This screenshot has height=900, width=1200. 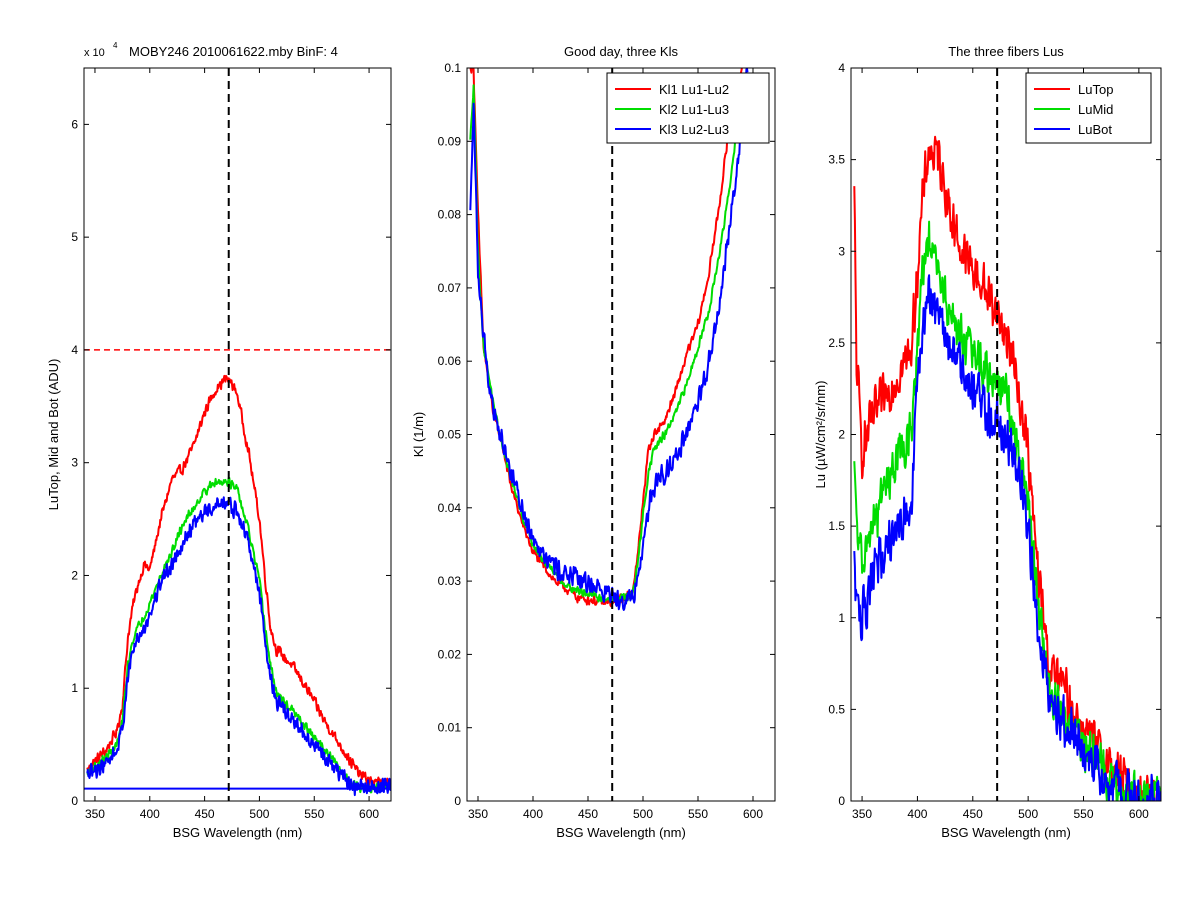 What do you see at coordinates (74, 237) in the screenshot?
I see `y-tick-label: 5` at bounding box center [74, 237].